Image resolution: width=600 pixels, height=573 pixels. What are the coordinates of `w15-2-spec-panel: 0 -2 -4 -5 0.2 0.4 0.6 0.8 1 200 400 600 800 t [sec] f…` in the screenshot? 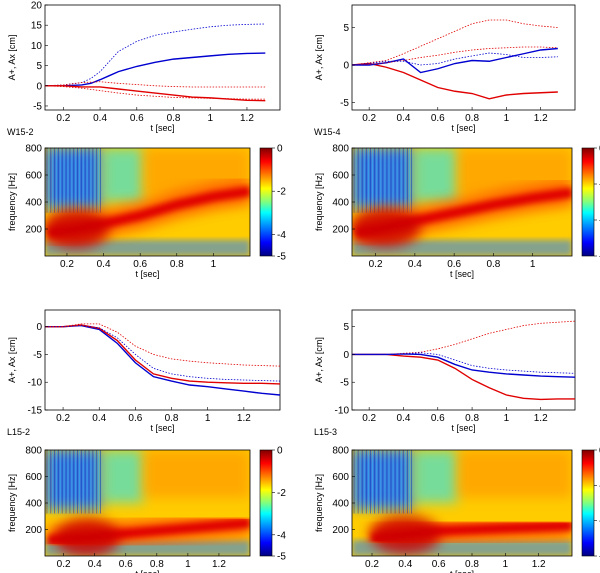 It's located at (146, 212).